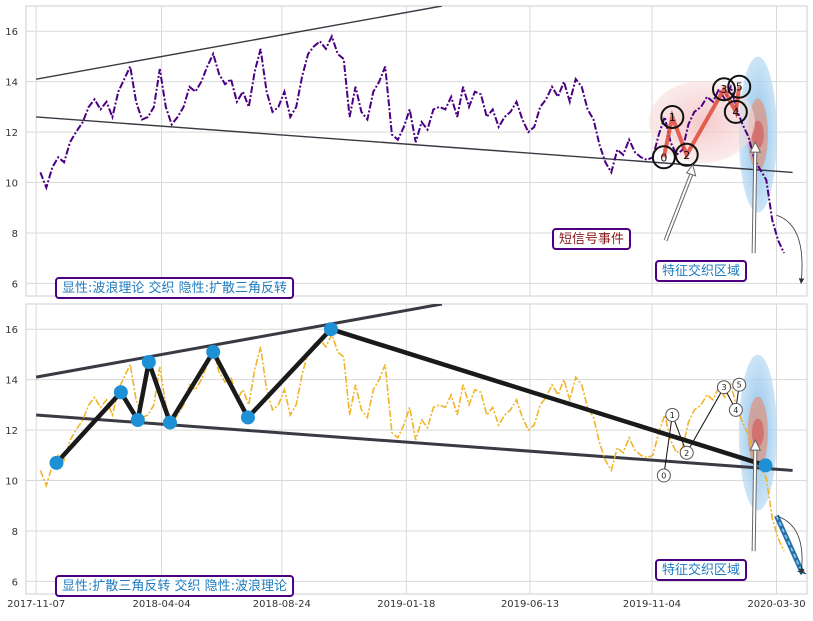 Image resolution: width=813 pixels, height=621 pixels. What do you see at coordinates (691, 170) in the screenshot?
I see `signal-pointer-head` at bounding box center [691, 170].